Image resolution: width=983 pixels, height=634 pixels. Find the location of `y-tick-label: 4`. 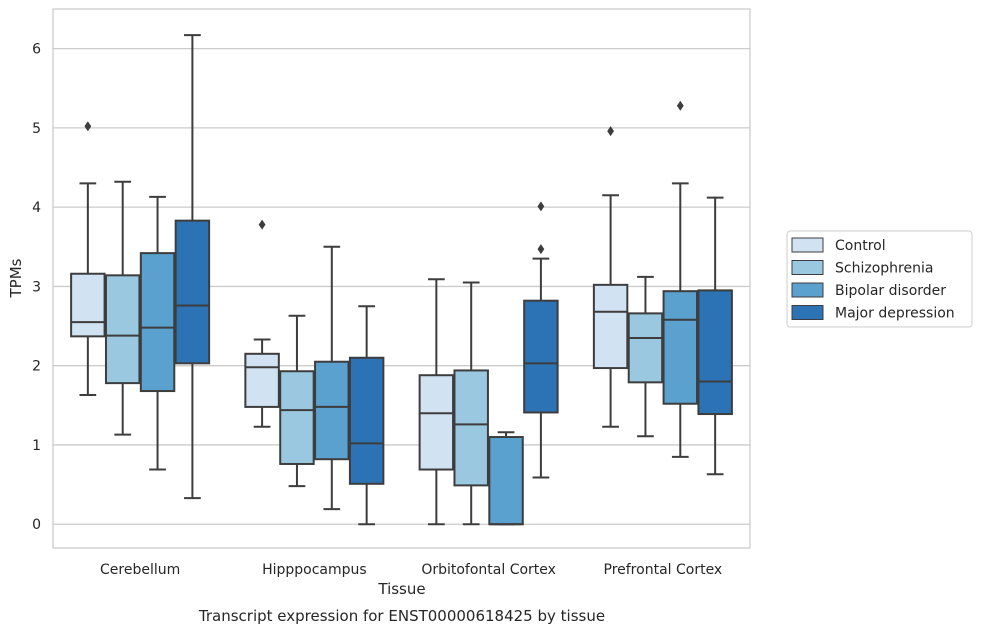

y-tick-label: 4 is located at coordinates (36, 208).